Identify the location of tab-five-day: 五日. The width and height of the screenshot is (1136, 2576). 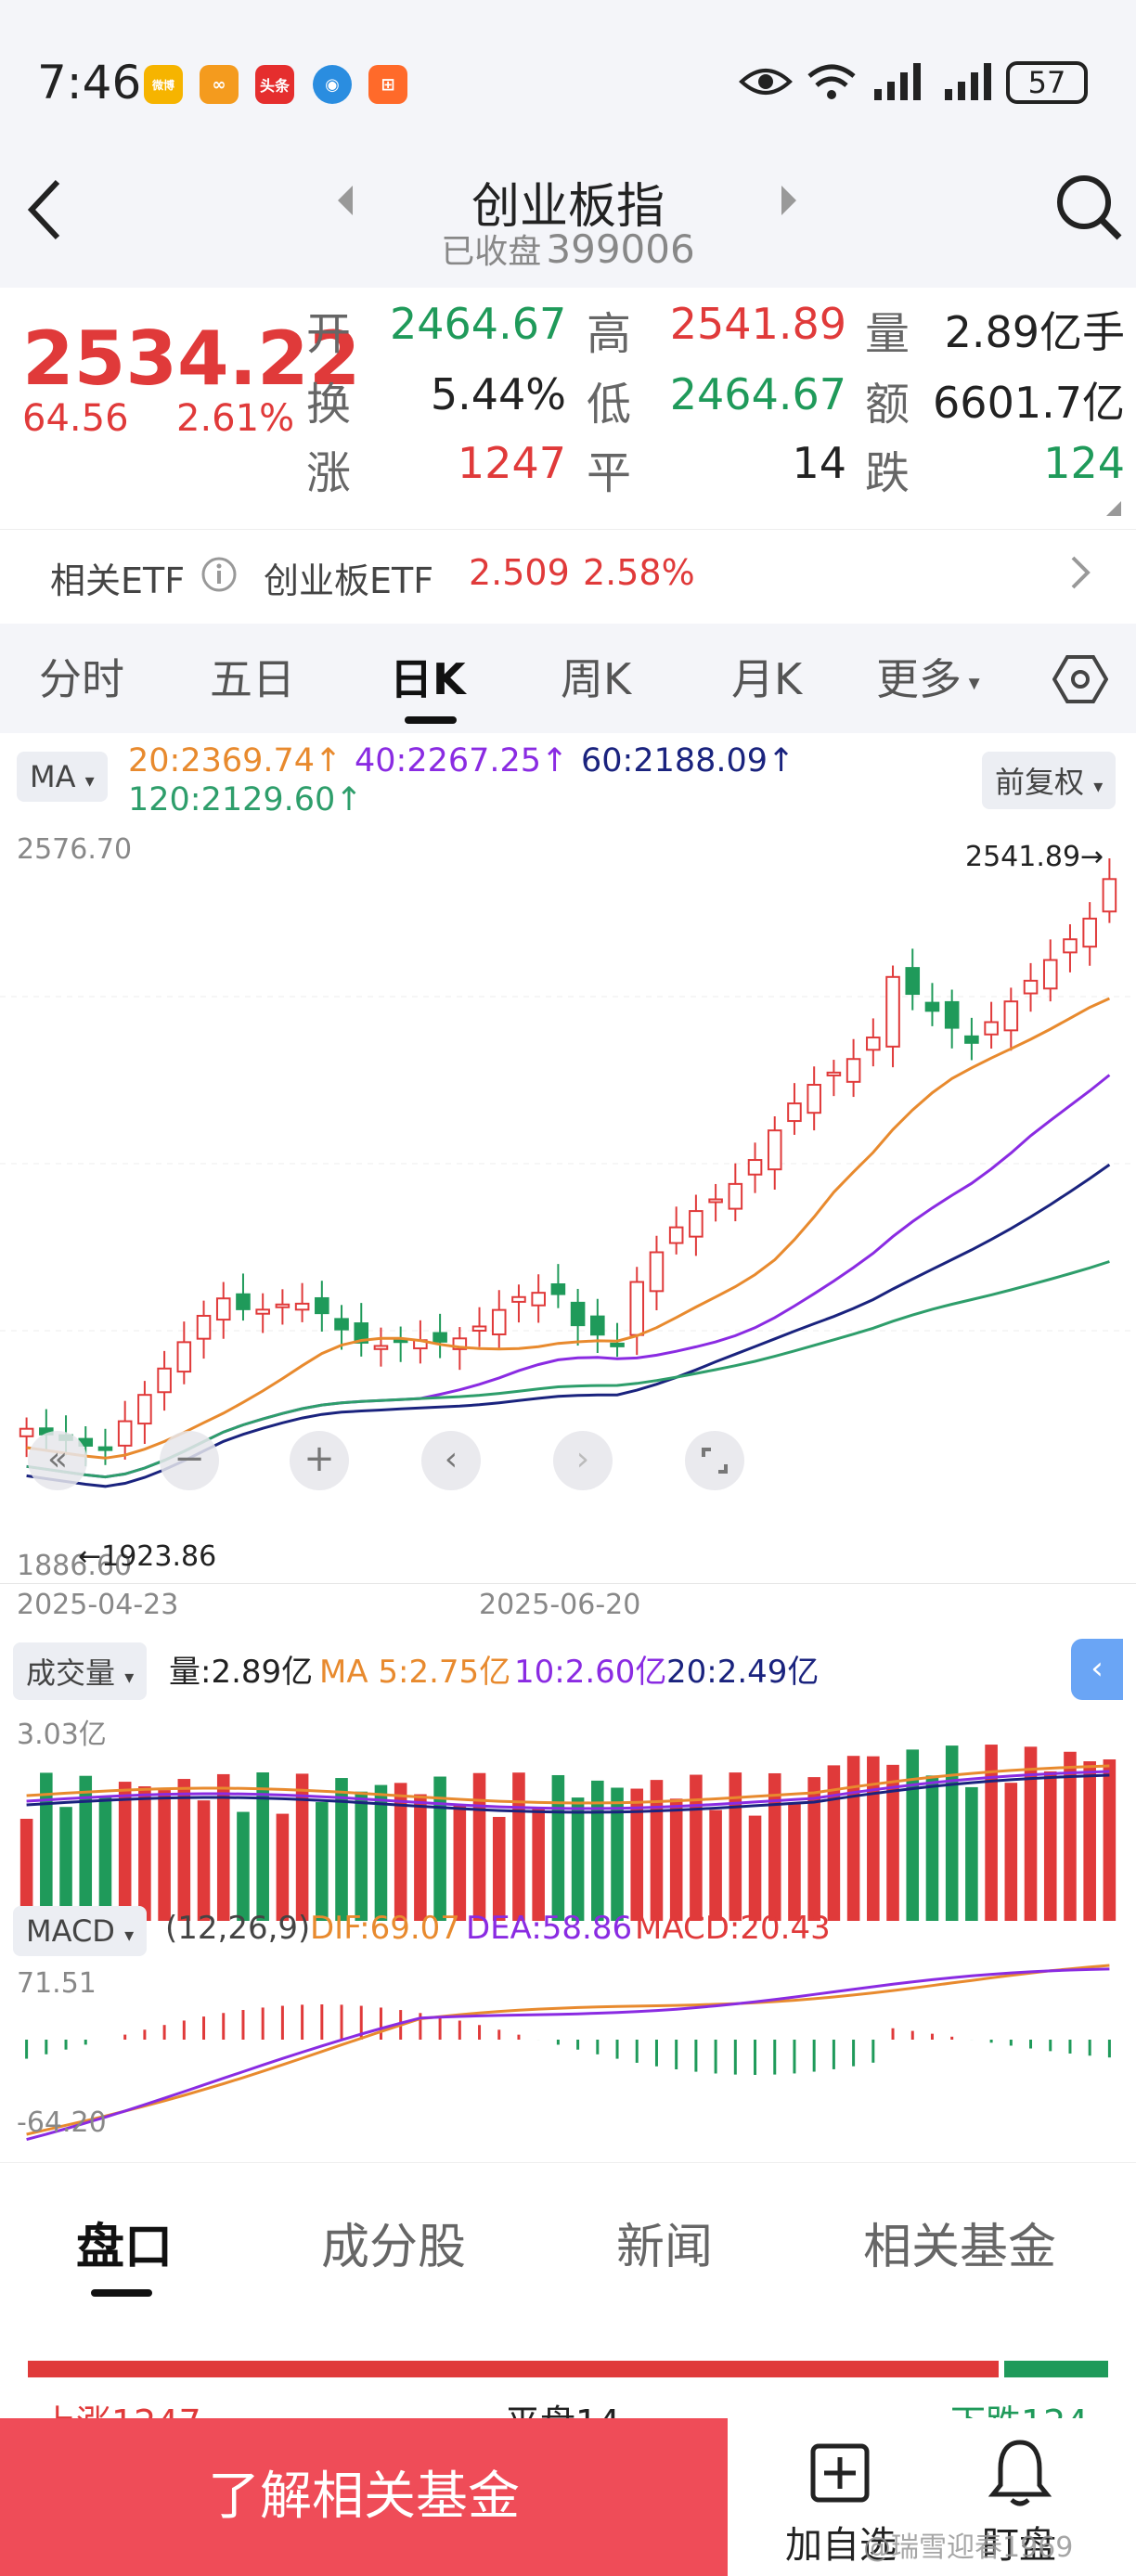
(252, 679).